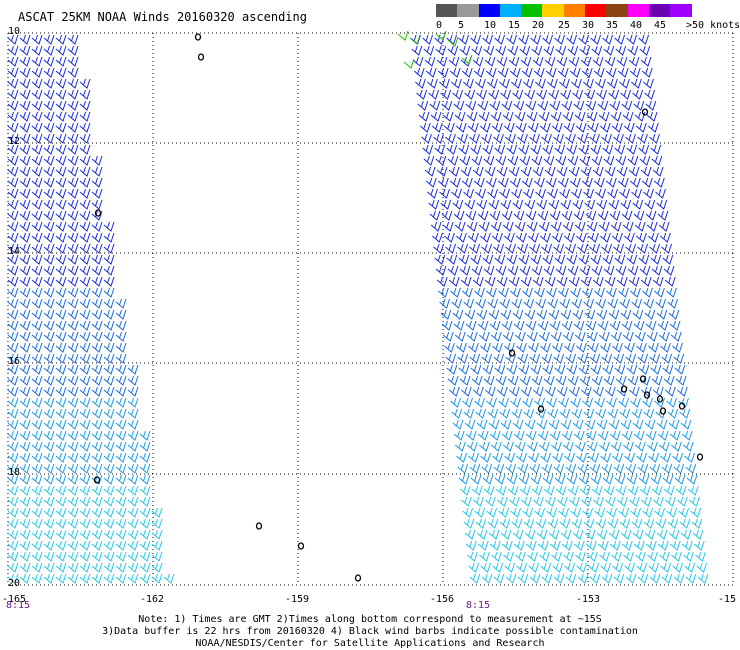 This screenshot has height=650, width=740. I want to click on lon-label: -159, so click(297, 599).